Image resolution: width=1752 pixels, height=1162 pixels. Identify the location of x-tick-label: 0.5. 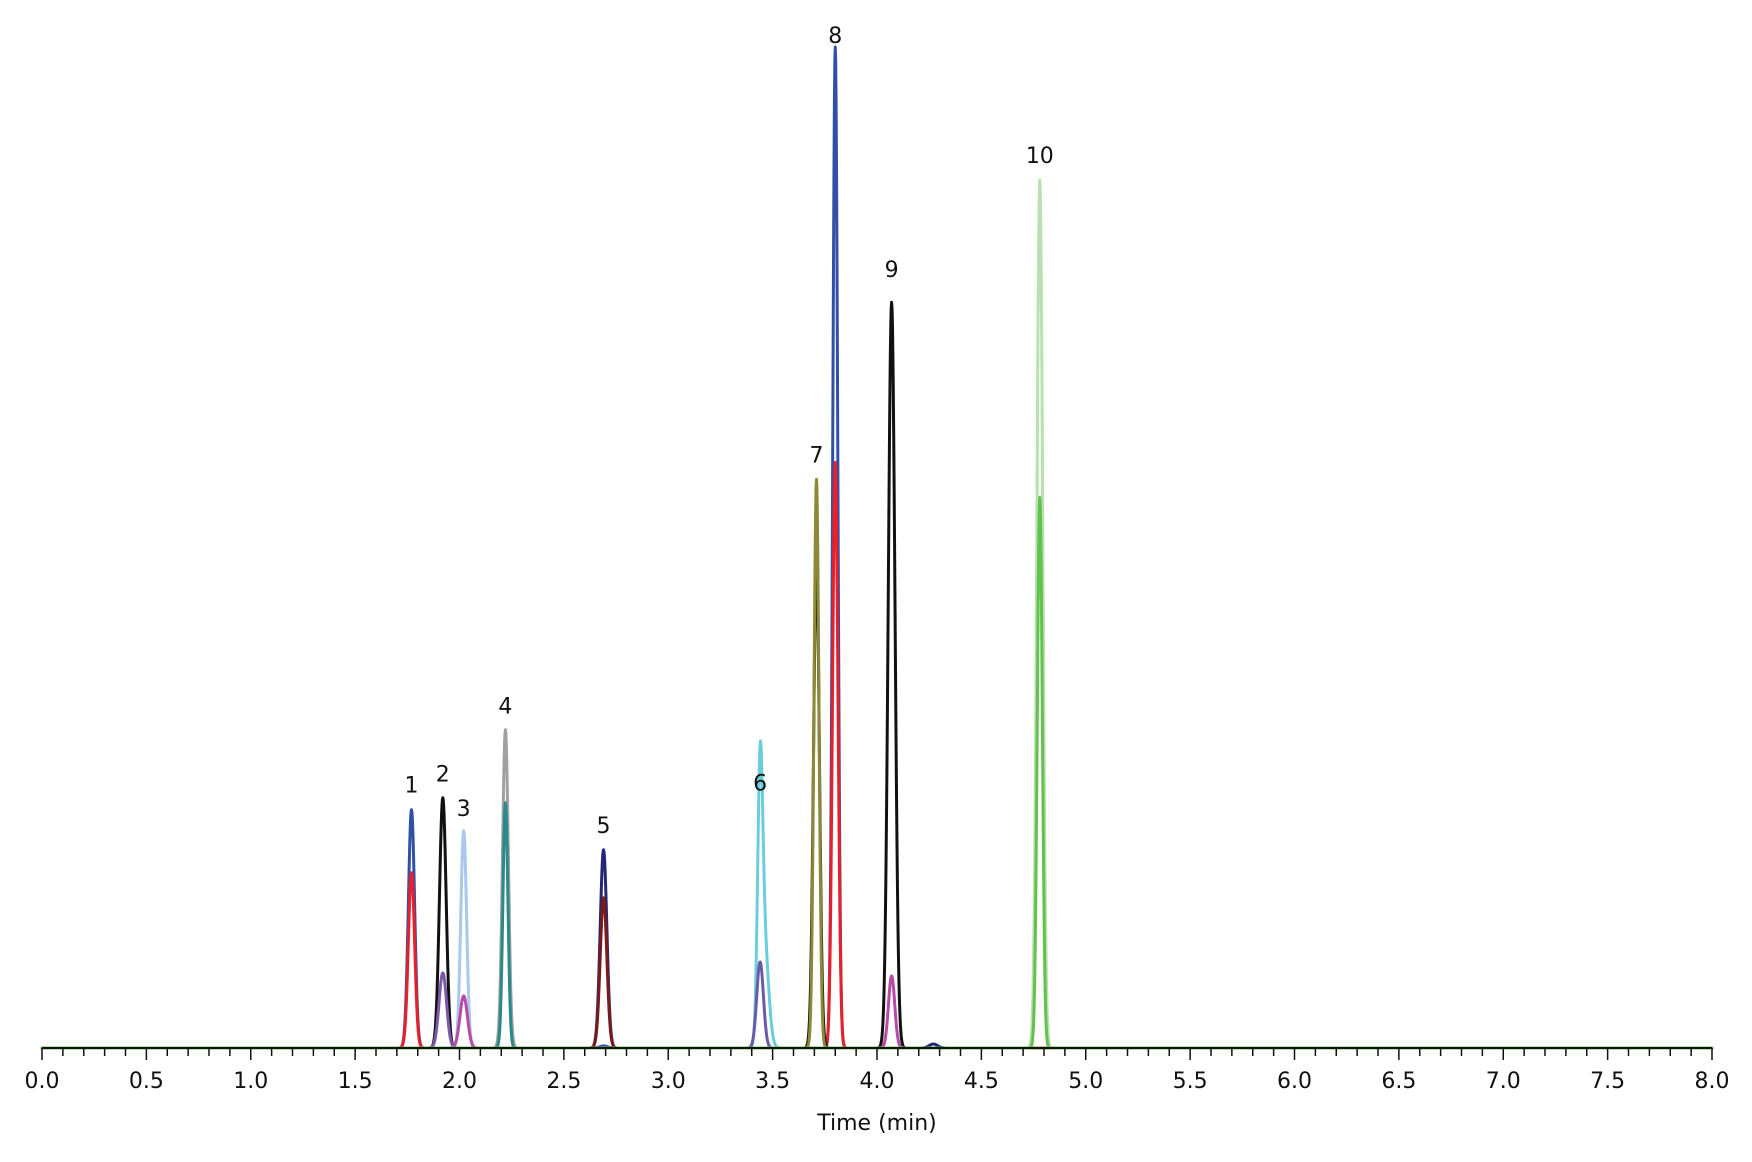
(146, 1081).